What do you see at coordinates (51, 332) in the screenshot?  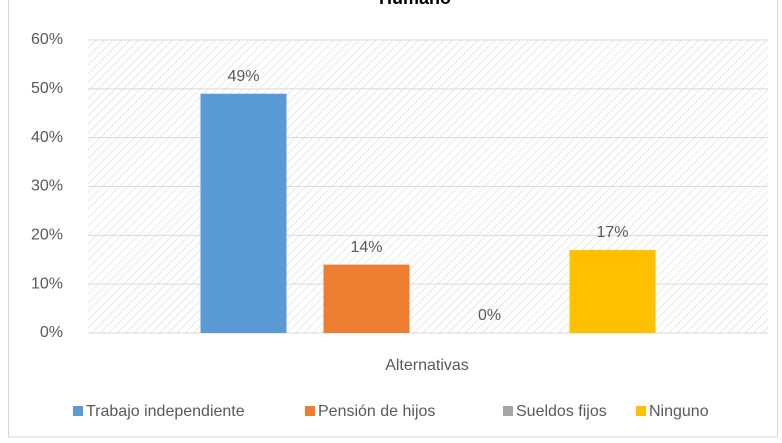 I see `y-tick-label: 0%` at bounding box center [51, 332].